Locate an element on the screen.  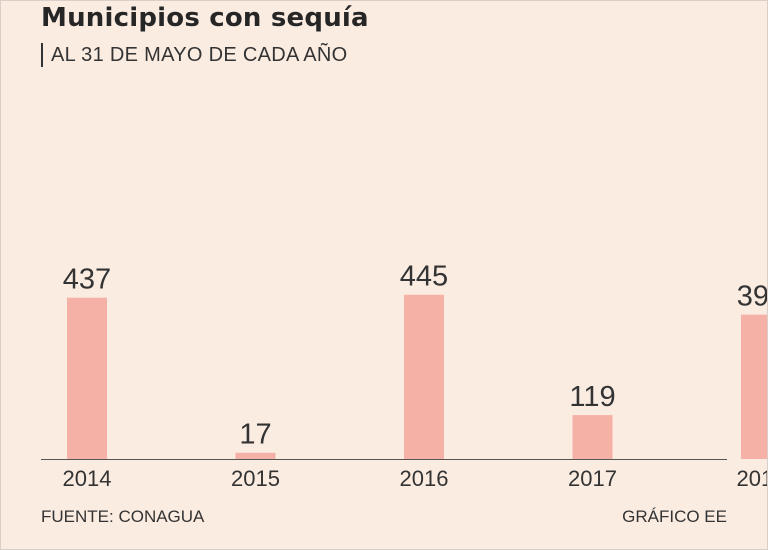
x-tick-2016: 2016 is located at coordinates (424, 478).